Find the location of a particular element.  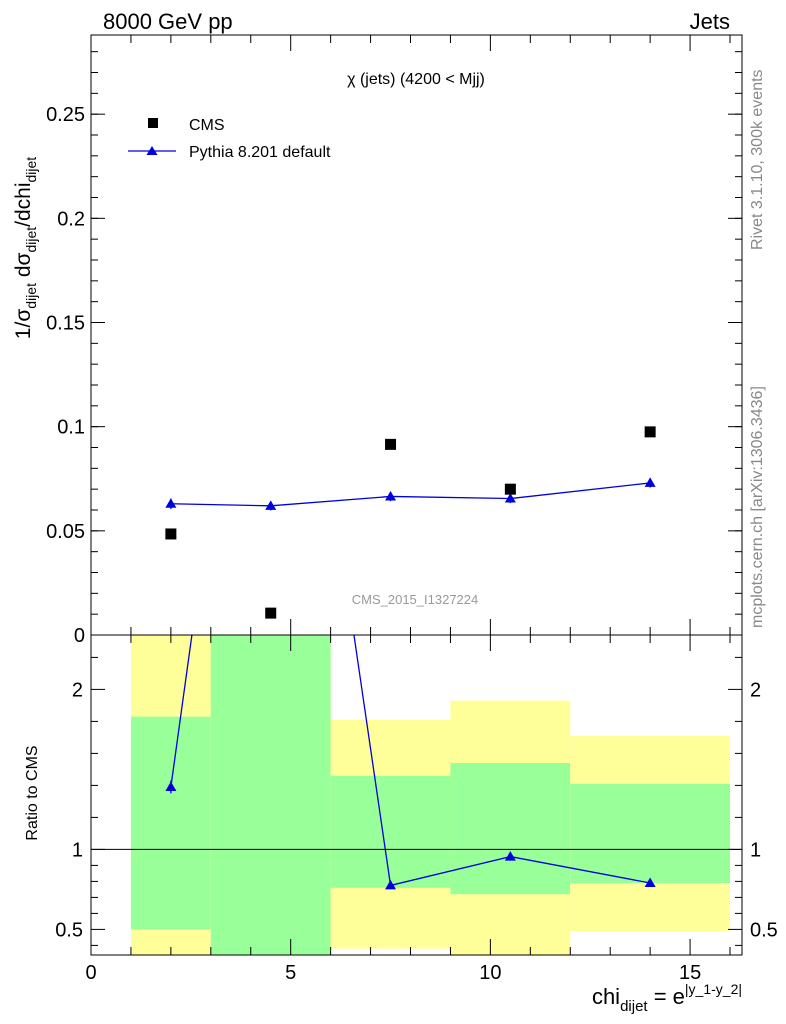

ratio-ytick-label-left: 1 is located at coordinates (77, 850).